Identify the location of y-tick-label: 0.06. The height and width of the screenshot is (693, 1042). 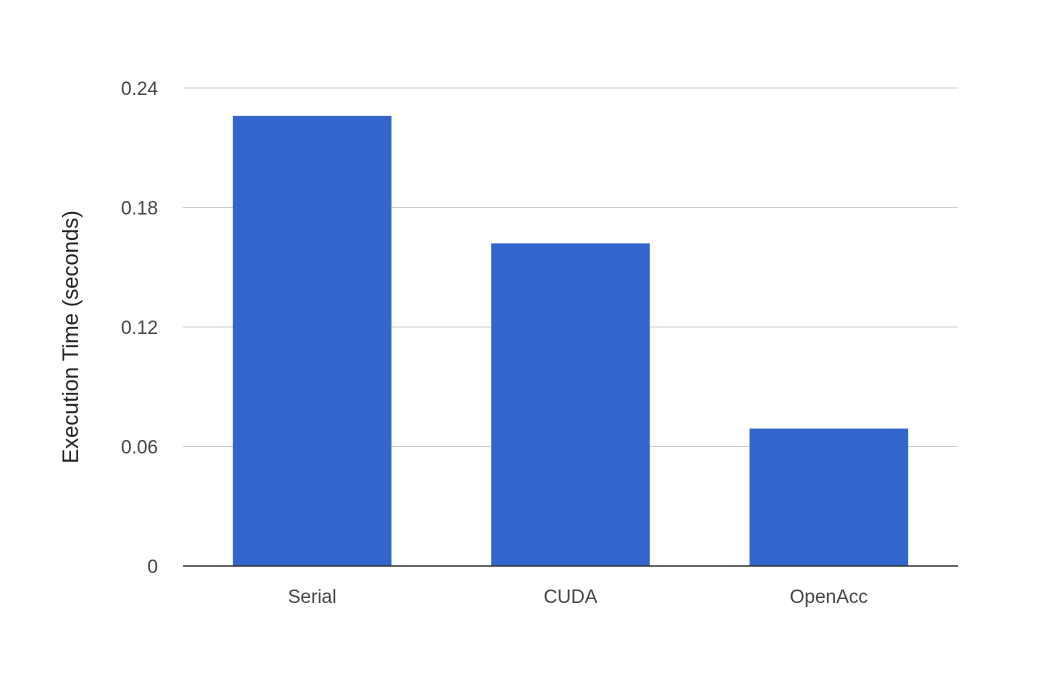
(139, 448).